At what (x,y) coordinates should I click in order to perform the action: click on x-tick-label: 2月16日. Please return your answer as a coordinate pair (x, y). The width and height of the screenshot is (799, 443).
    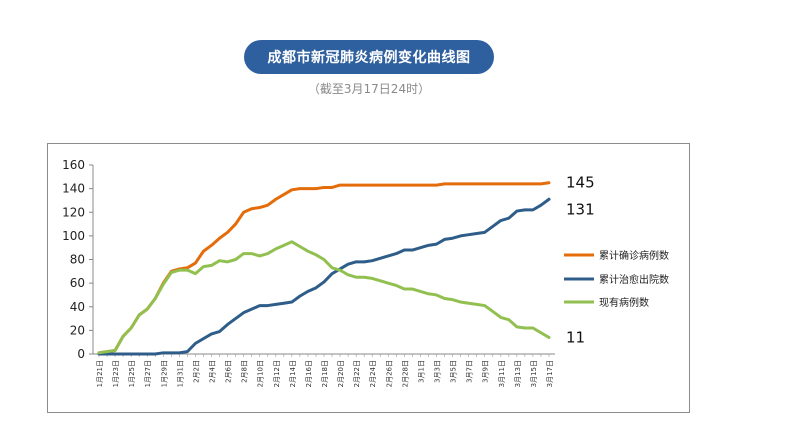
    Looking at the image, I should click on (309, 373).